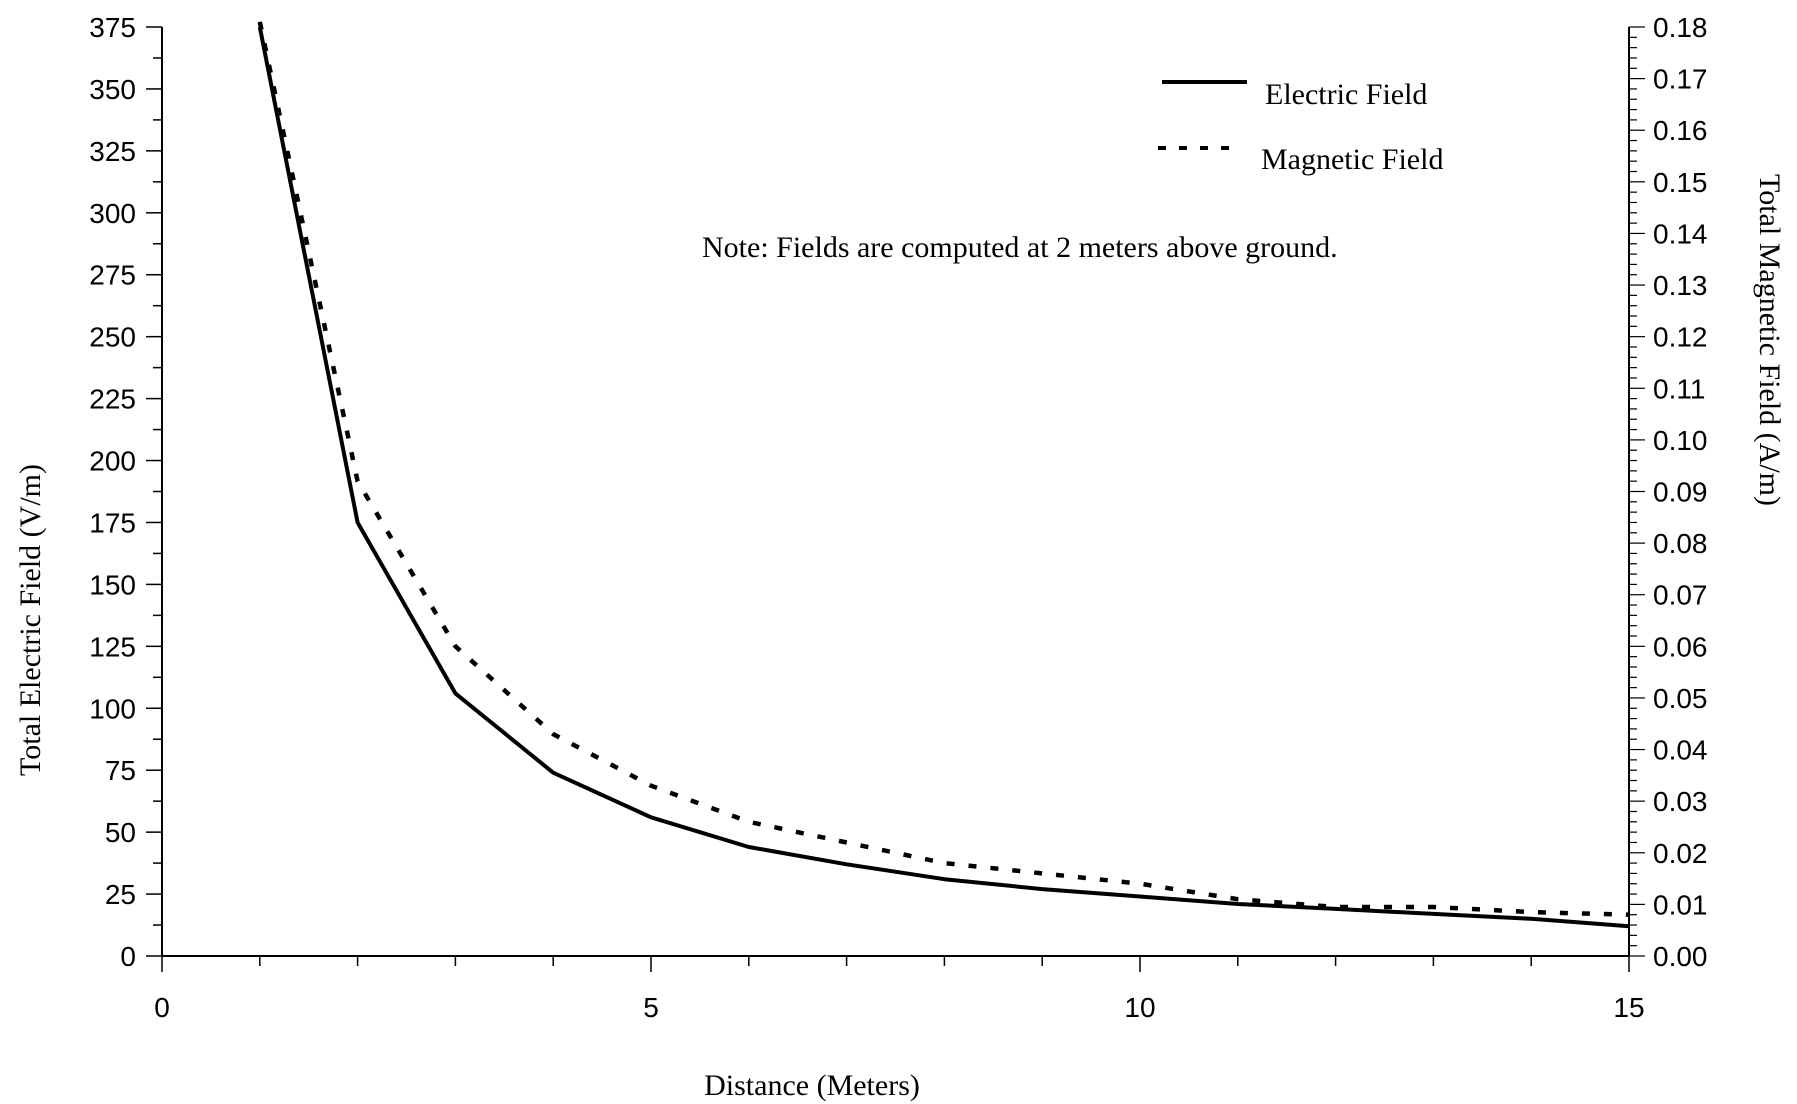 This screenshot has height=1104, width=1797. What do you see at coordinates (112, 522) in the screenshot?
I see `y-tick-label: 175` at bounding box center [112, 522].